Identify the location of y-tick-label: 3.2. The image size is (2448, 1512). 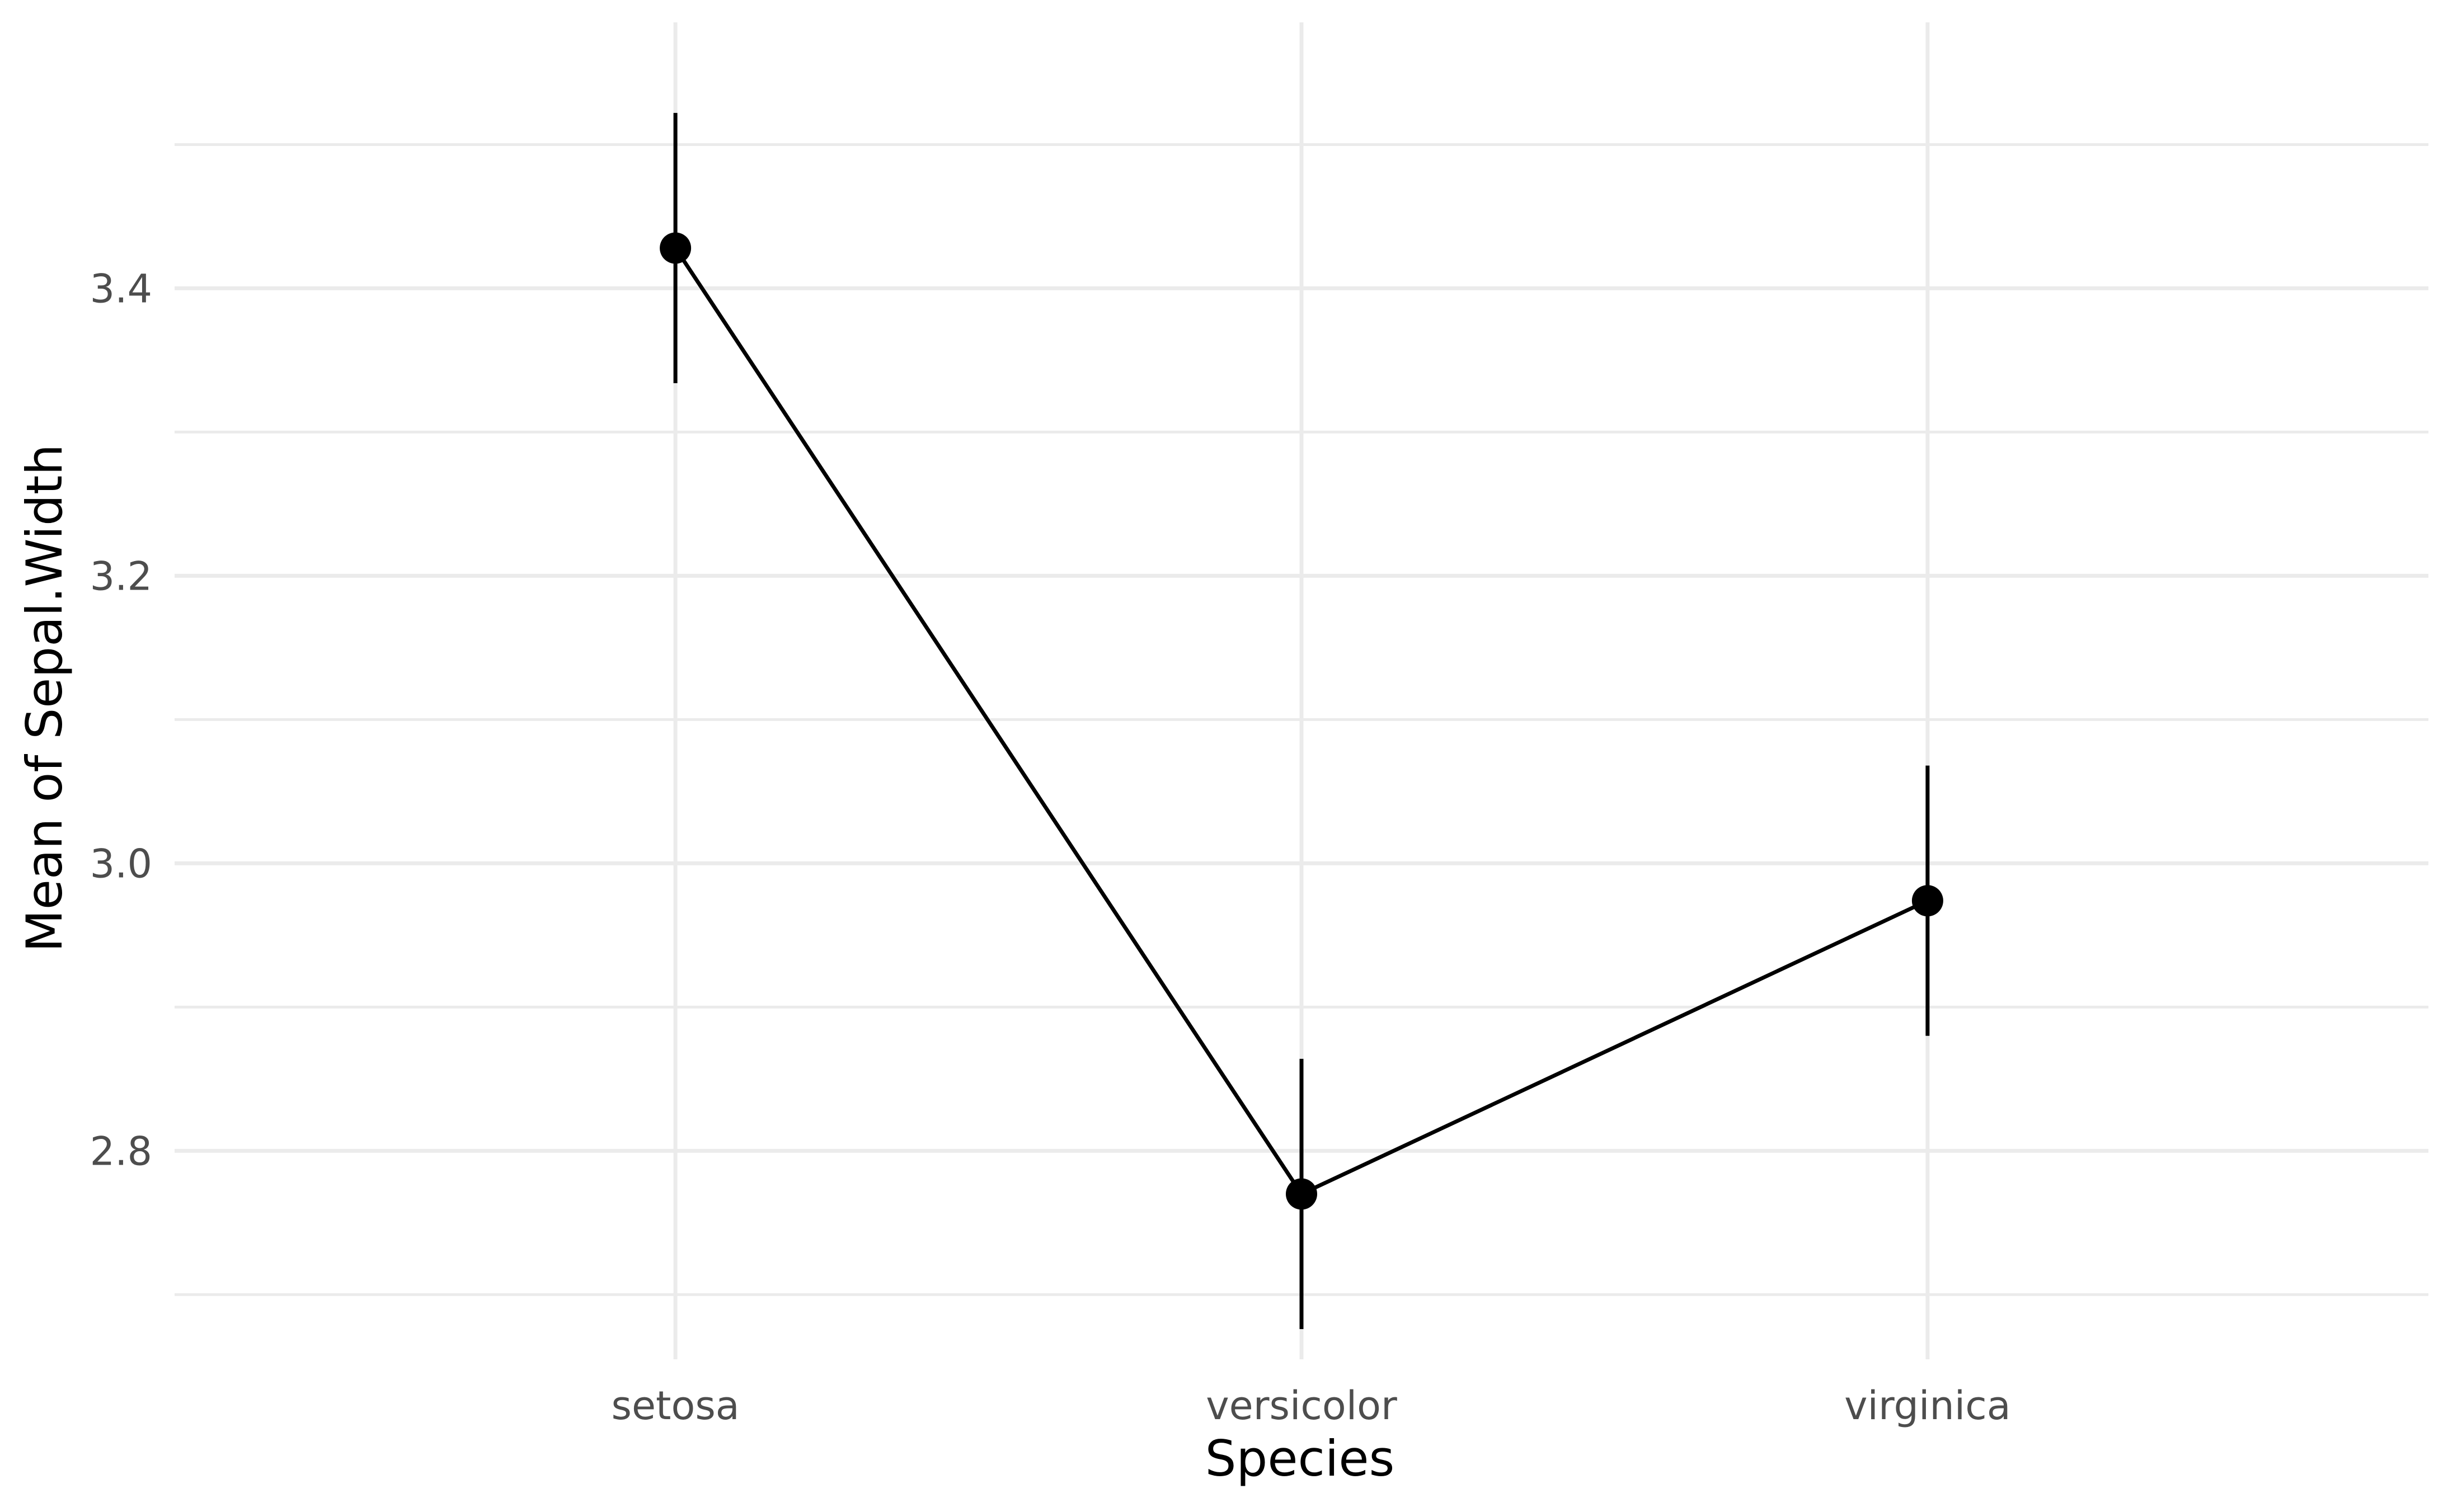
(121, 576).